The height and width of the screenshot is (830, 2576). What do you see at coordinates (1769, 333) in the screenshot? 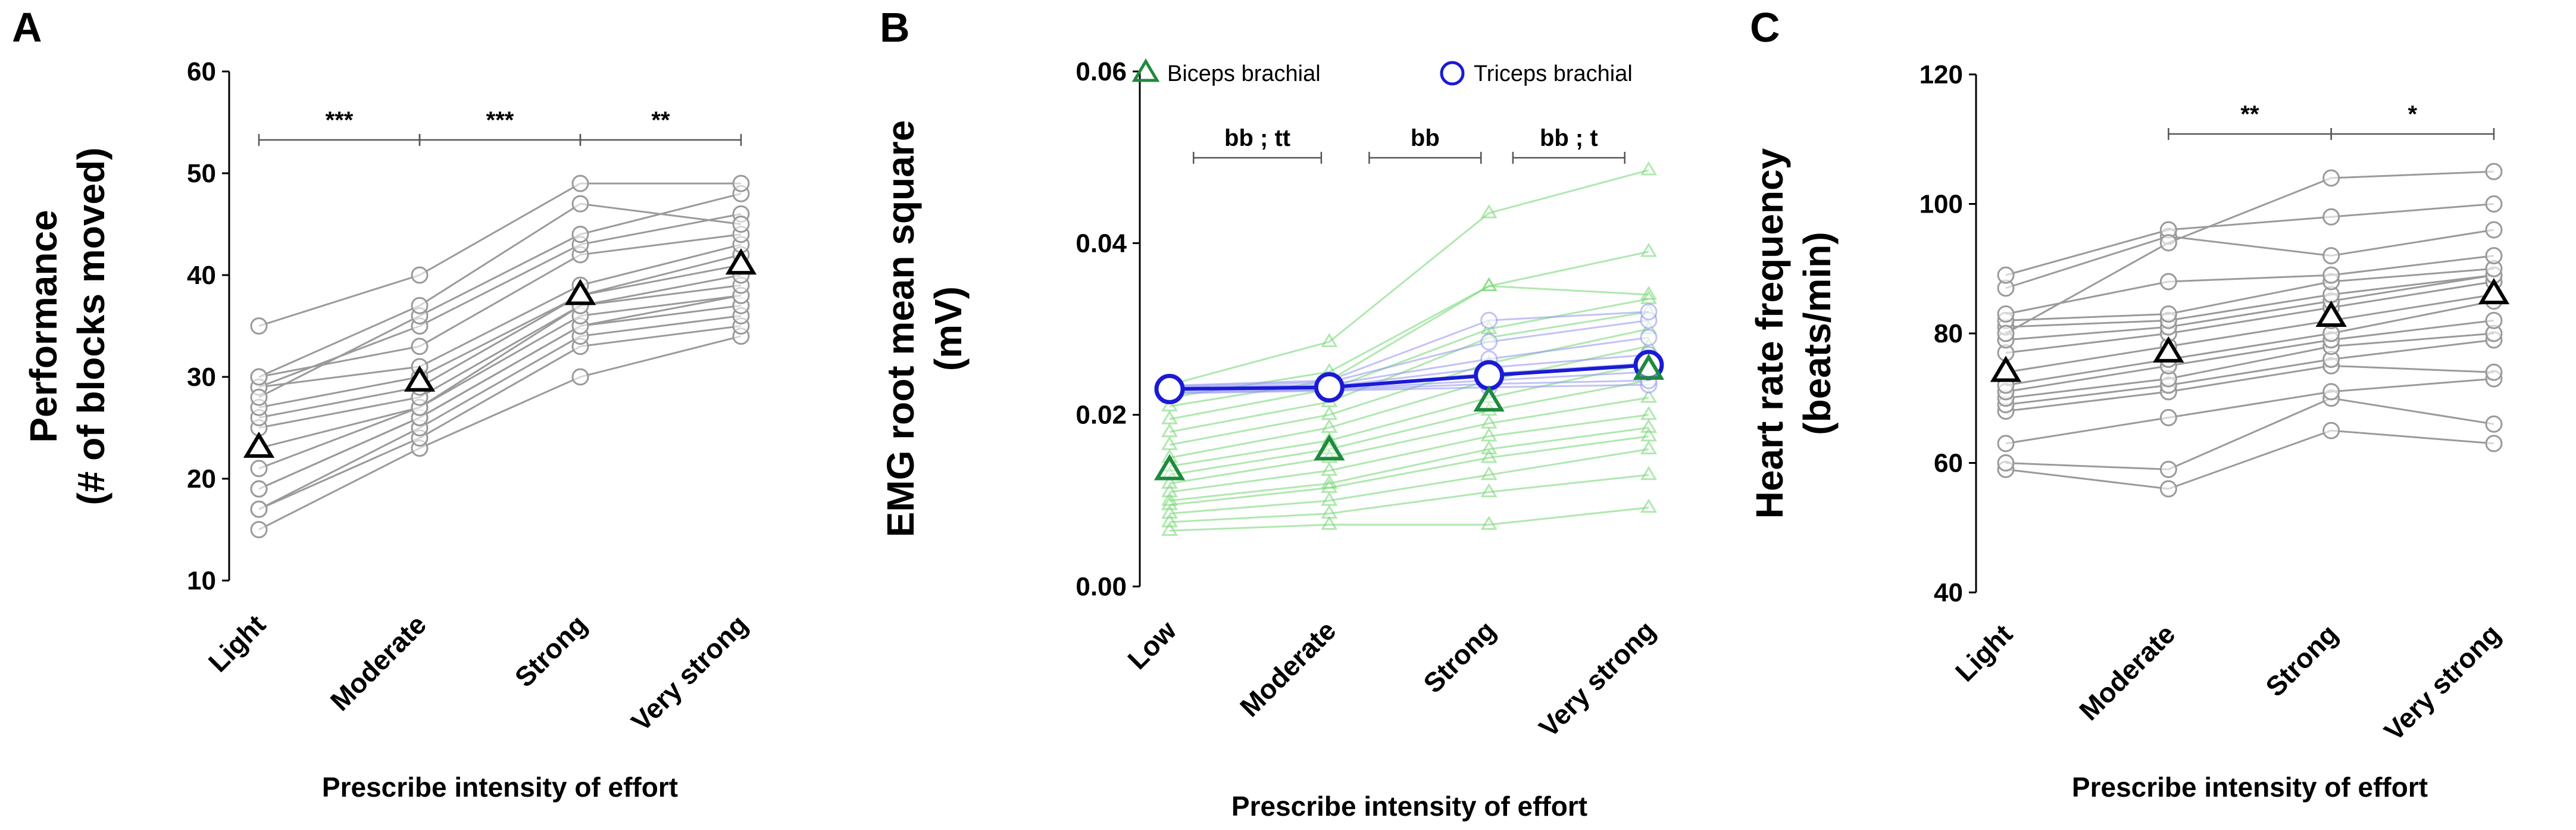
I see `y-axis-title: Heart rate frequency` at bounding box center [1769, 333].